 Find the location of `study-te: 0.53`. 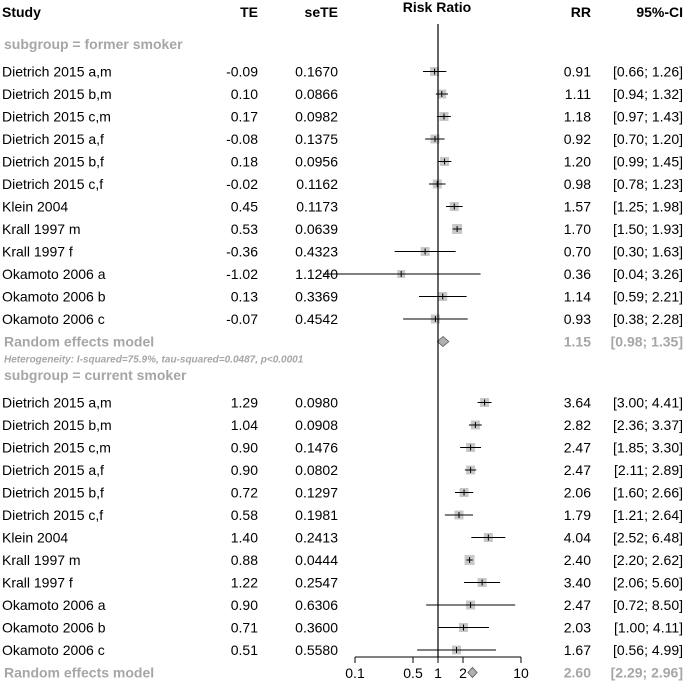

study-te: 0.53 is located at coordinates (244, 229).